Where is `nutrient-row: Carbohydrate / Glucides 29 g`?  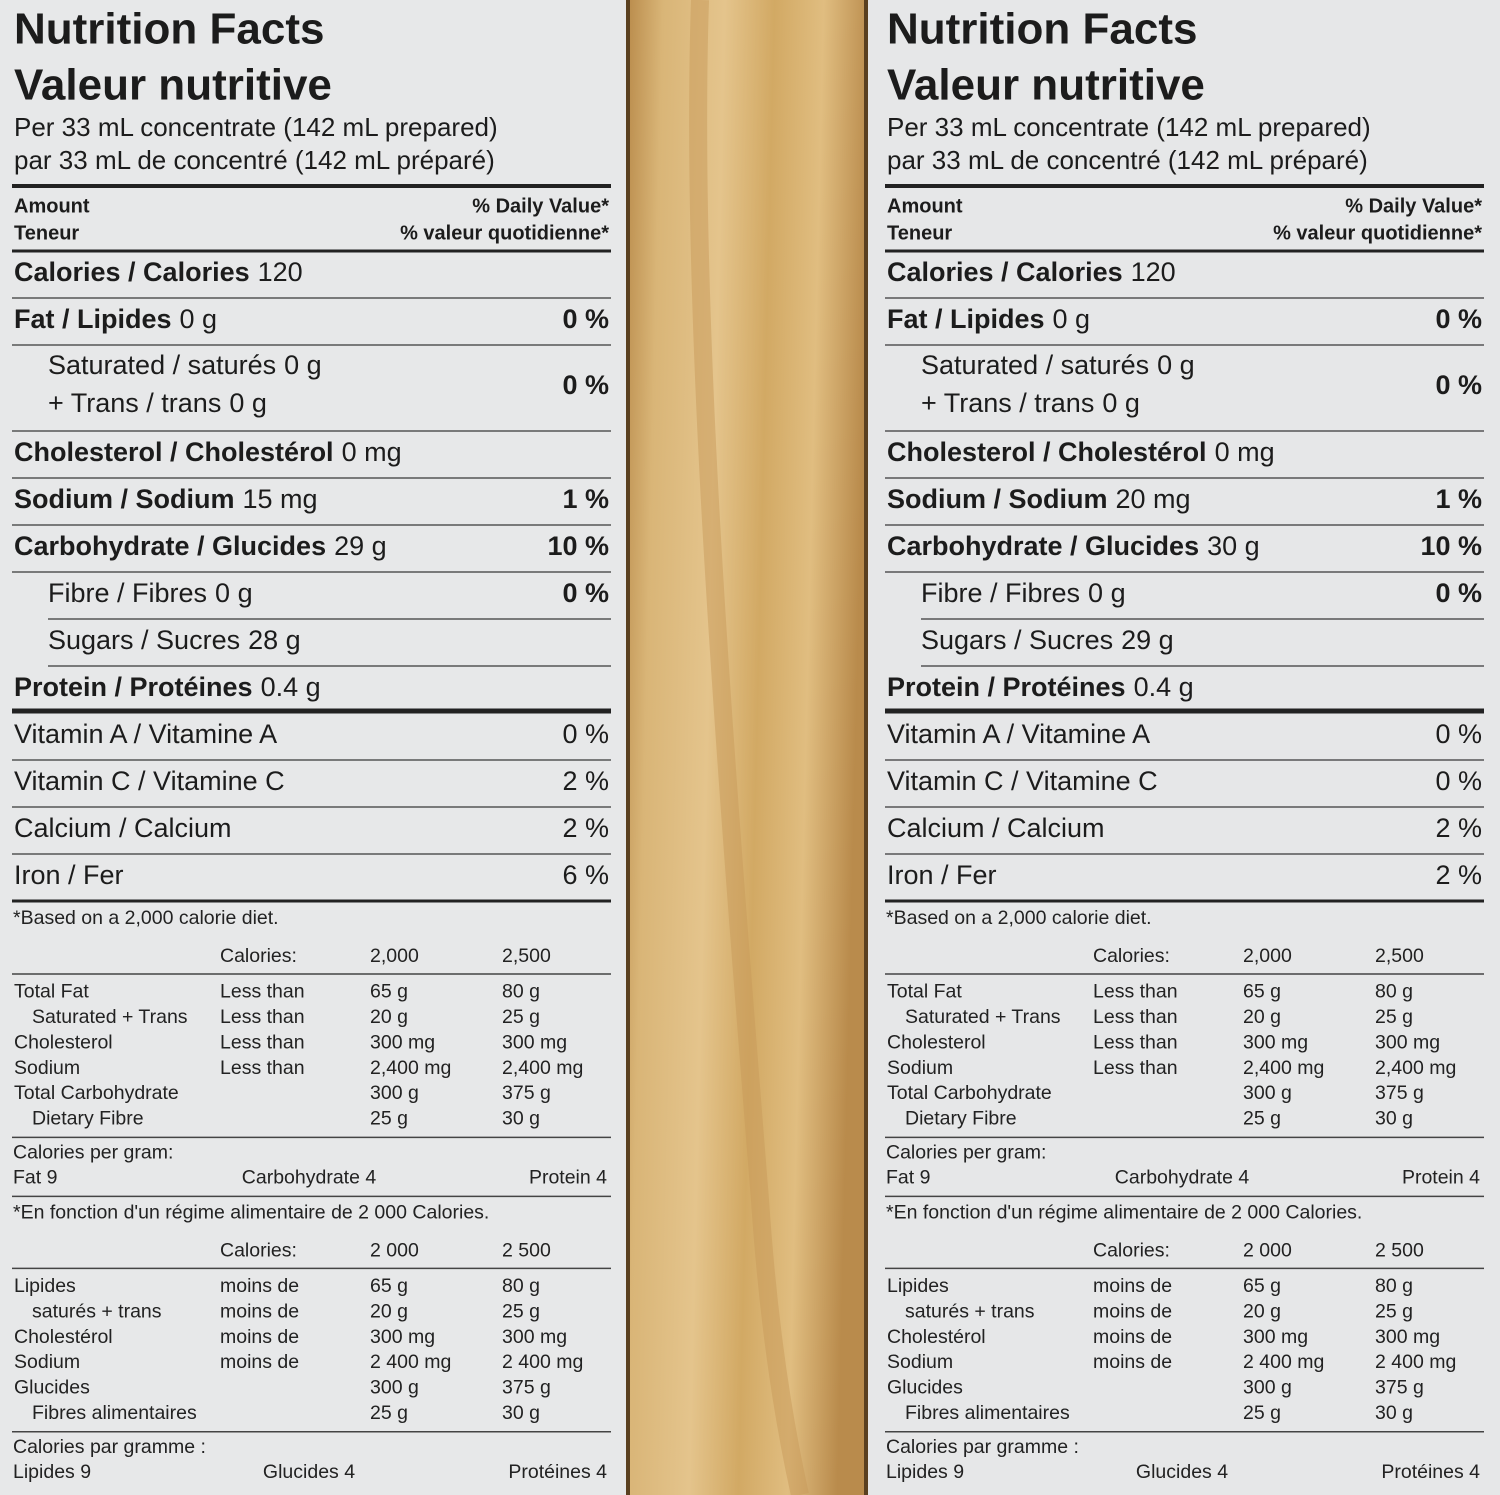 nutrient-row: Carbohydrate / Glucides 29 g is located at coordinates (200, 546).